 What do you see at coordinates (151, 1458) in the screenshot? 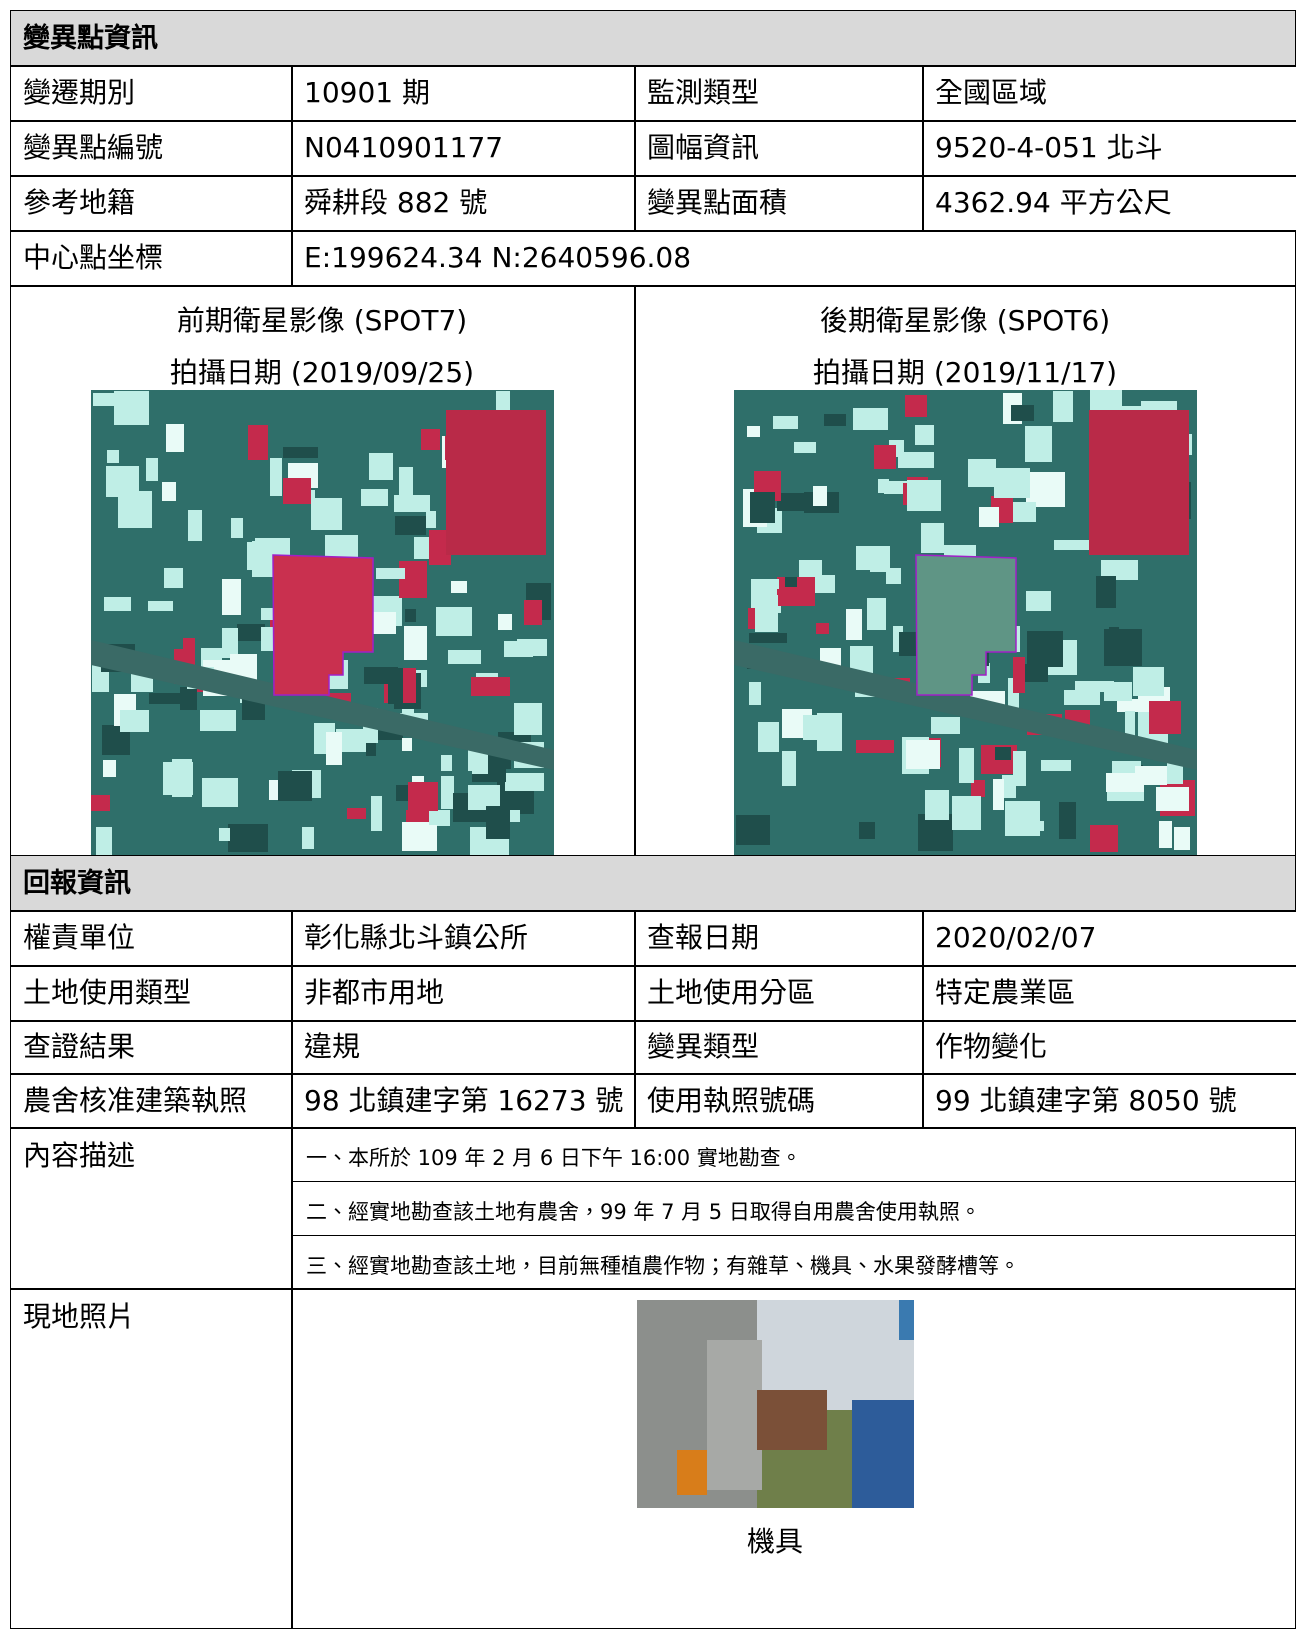
I see `field-label: 現地照片` at bounding box center [151, 1458].